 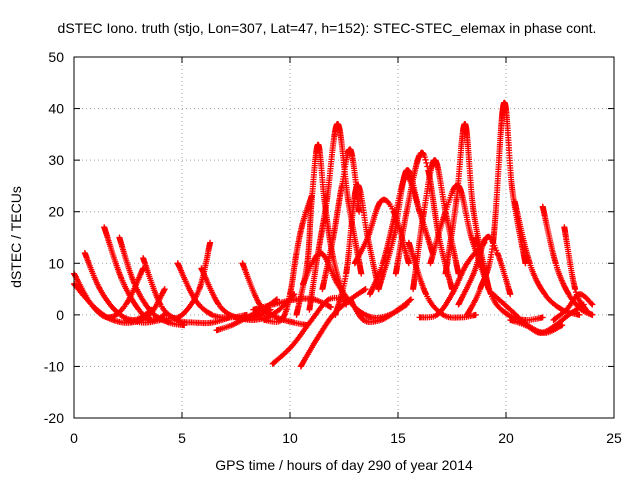 What do you see at coordinates (16, 237) in the screenshot?
I see `y-axis-label: dSTEC / TECUs` at bounding box center [16, 237].